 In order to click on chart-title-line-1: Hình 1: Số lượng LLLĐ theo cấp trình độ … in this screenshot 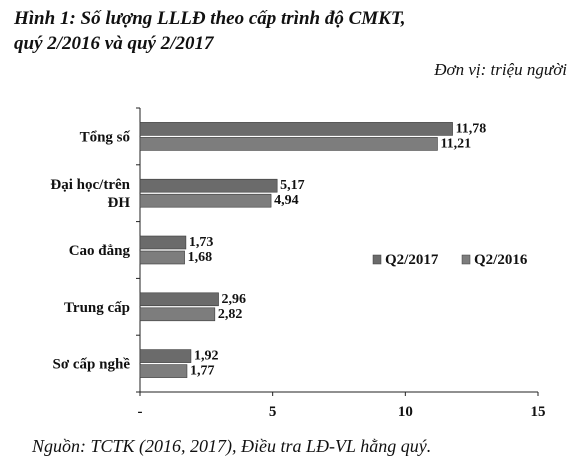, I will do `click(210, 18)`.